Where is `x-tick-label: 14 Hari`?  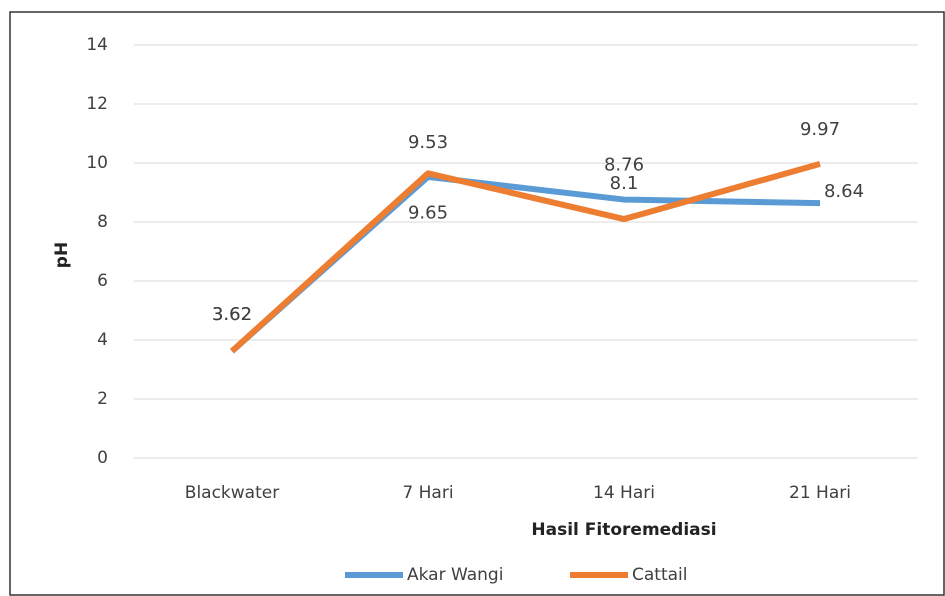
x-tick-label: 14 Hari is located at coordinates (624, 493).